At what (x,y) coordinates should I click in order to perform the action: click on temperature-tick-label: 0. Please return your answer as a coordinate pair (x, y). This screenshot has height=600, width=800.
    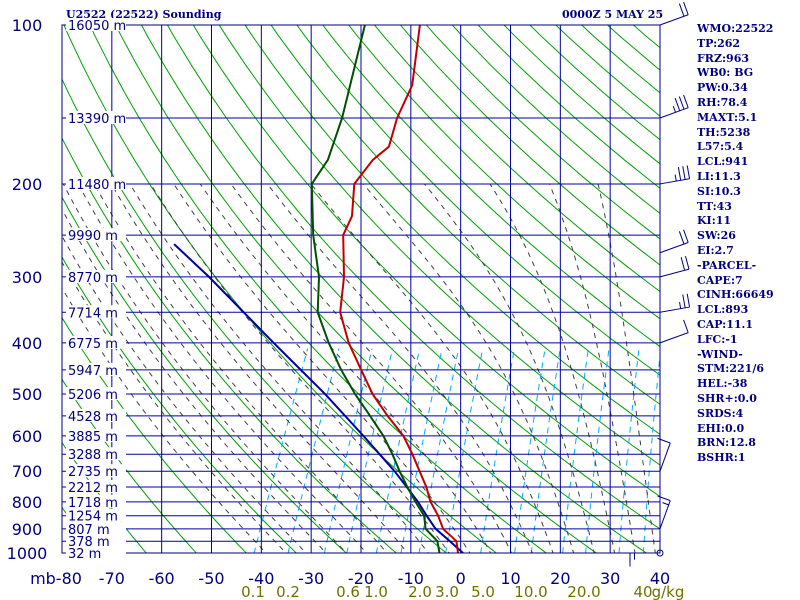
    Looking at the image, I should click on (461, 578).